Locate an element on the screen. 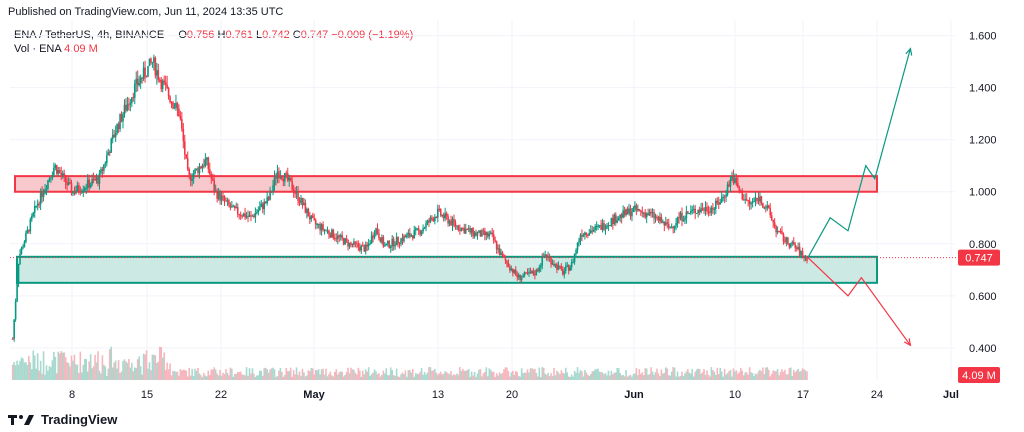 This screenshot has width=1024, height=432. price-tick-label: 0.400 is located at coordinates (983, 349).